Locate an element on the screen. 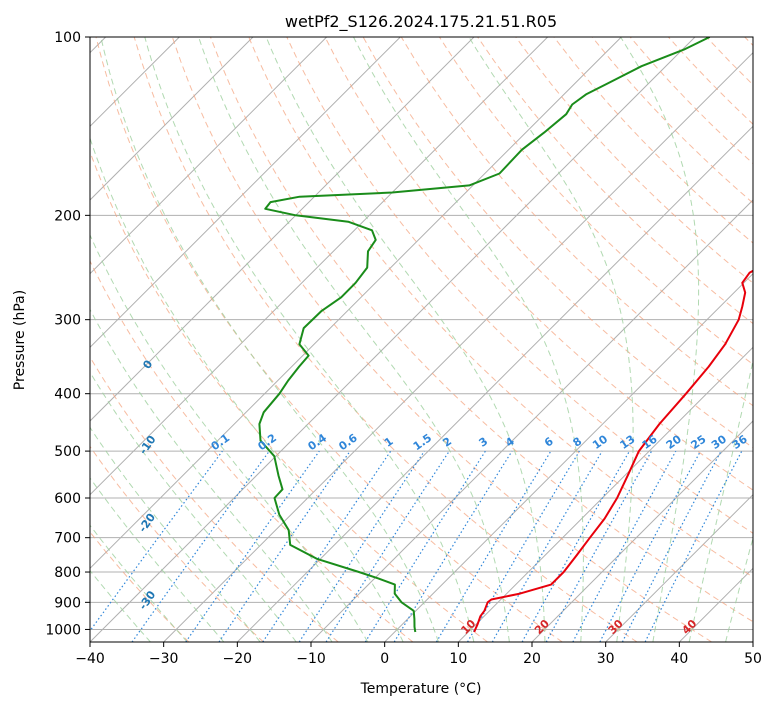 The width and height of the screenshot is (775, 708). x-axis-ticks: −40 −30 −20 −10 0 10 20 30 40 50 is located at coordinates (418, 654).